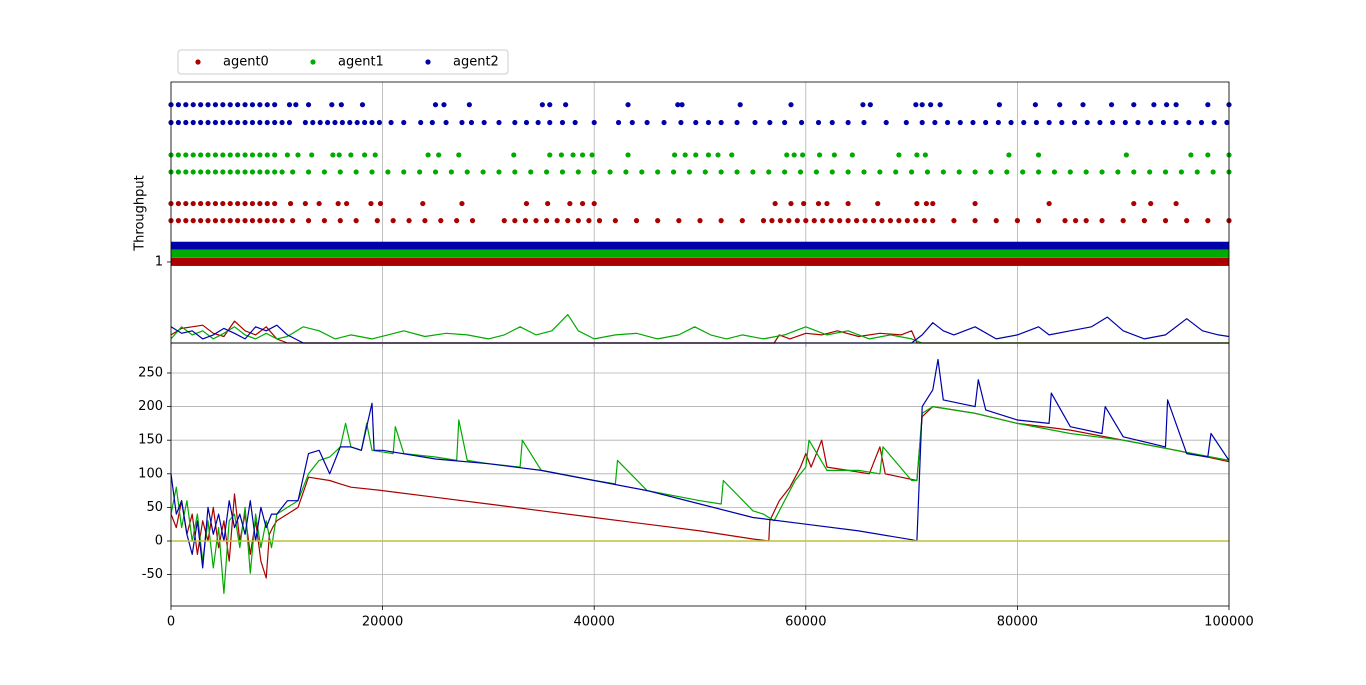  What do you see at coordinates (198, 62) in the screenshot?
I see `legend-marker` at bounding box center [198, 62].